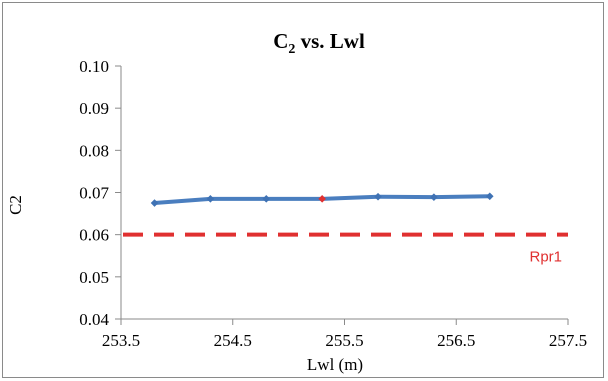 The width and height of the screenshot is (608, 381). What do you see at coordinates (121, 340) in the screenshot?
I see `x-tick-label: 253.5` at bounding box center [121, 340].